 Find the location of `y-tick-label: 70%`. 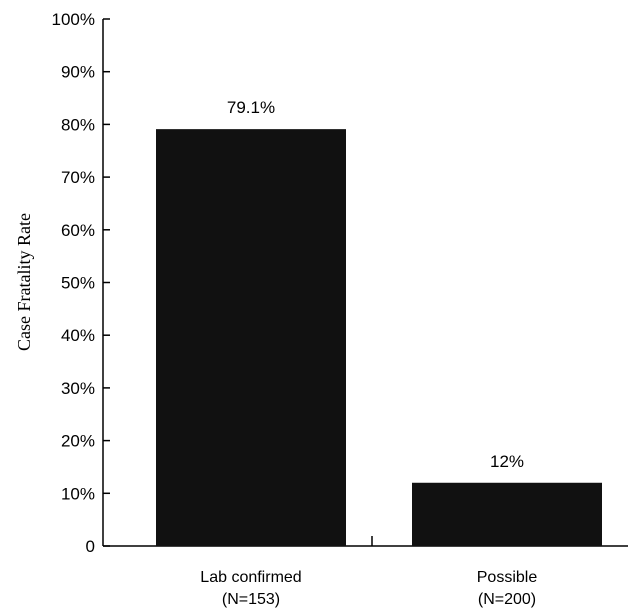

y-tick-label: 70% is located at coordinates (78, 177).